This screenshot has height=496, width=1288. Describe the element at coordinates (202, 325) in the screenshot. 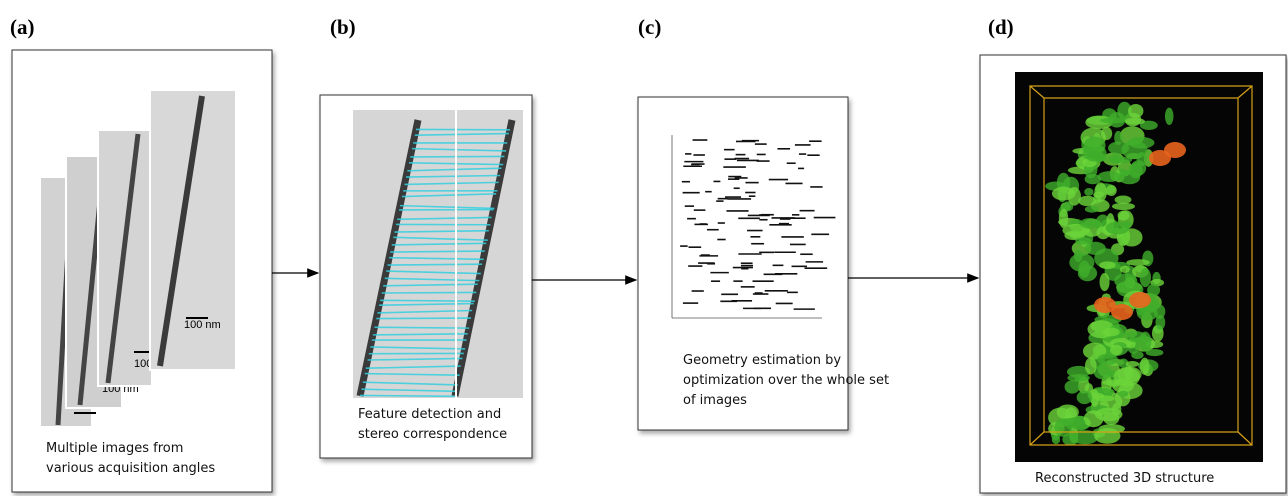

I see `scale-label: 100 nm` at that location.